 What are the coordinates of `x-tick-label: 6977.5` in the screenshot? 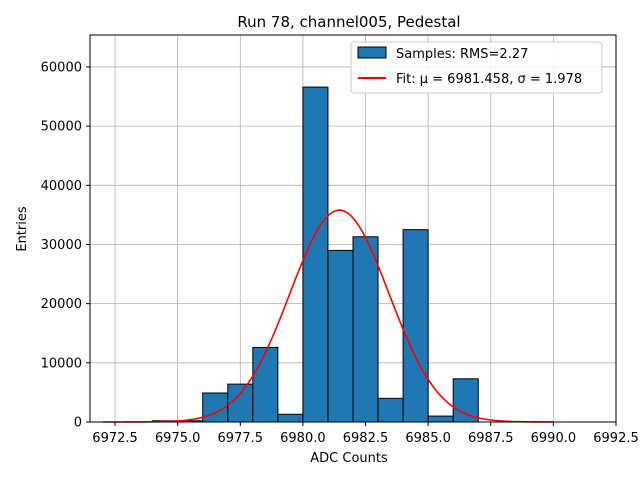 It's located at (241, 438).